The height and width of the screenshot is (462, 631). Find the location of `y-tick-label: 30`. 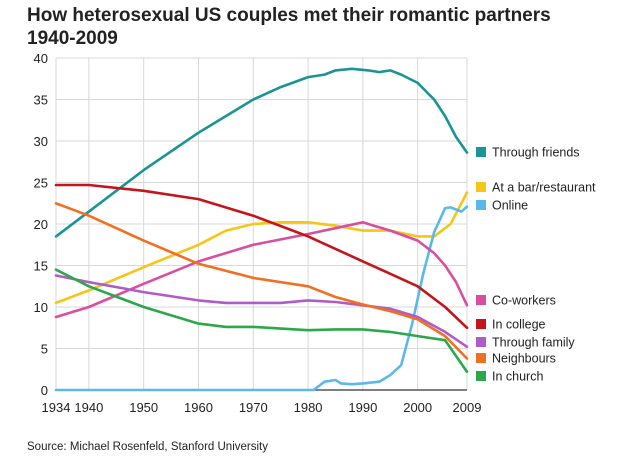

y-tick-label: 30 is located at coordinates (41, 141).